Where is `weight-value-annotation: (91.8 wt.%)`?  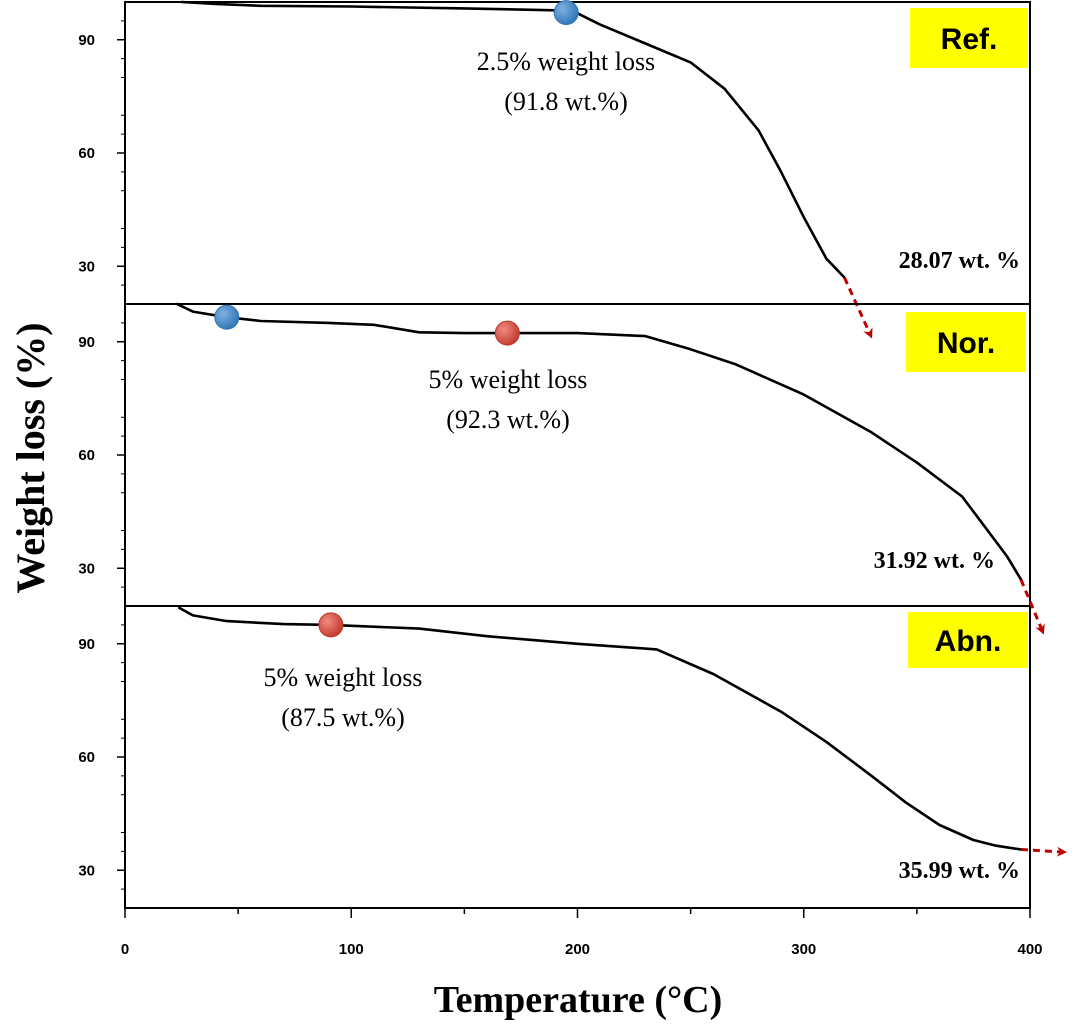
weight-value-annotation: (91.8 wt.%) is located at coordinates (565, 101).